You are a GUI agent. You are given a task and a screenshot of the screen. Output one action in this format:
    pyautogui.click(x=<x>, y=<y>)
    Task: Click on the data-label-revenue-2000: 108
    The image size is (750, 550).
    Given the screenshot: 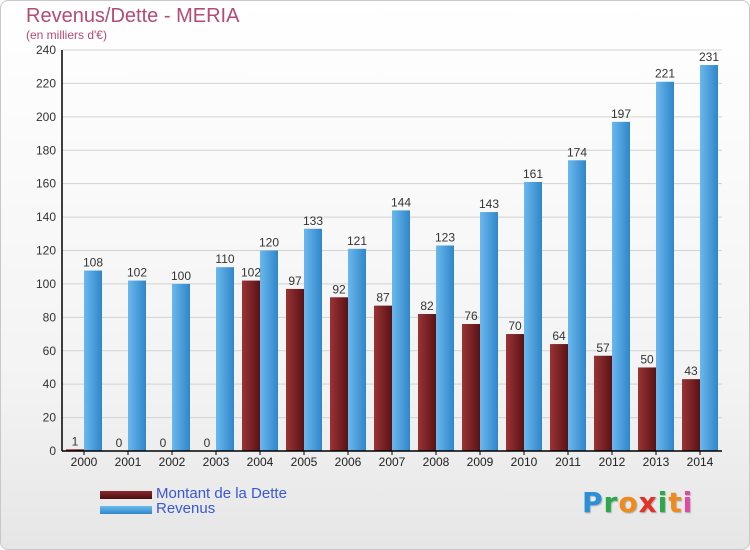 What is the action you would take?
    pyautogui.click(x=93, y=263)
    